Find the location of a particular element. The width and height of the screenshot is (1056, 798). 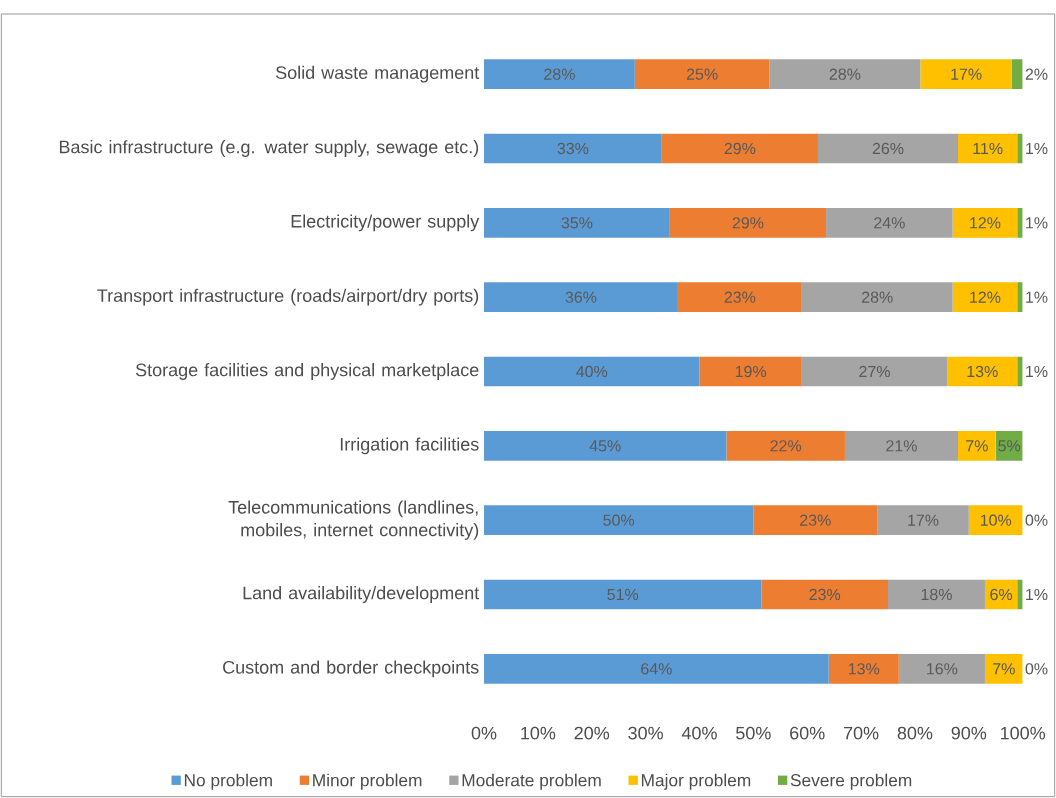

data-label: 33% is located at coordinates (573, 148).